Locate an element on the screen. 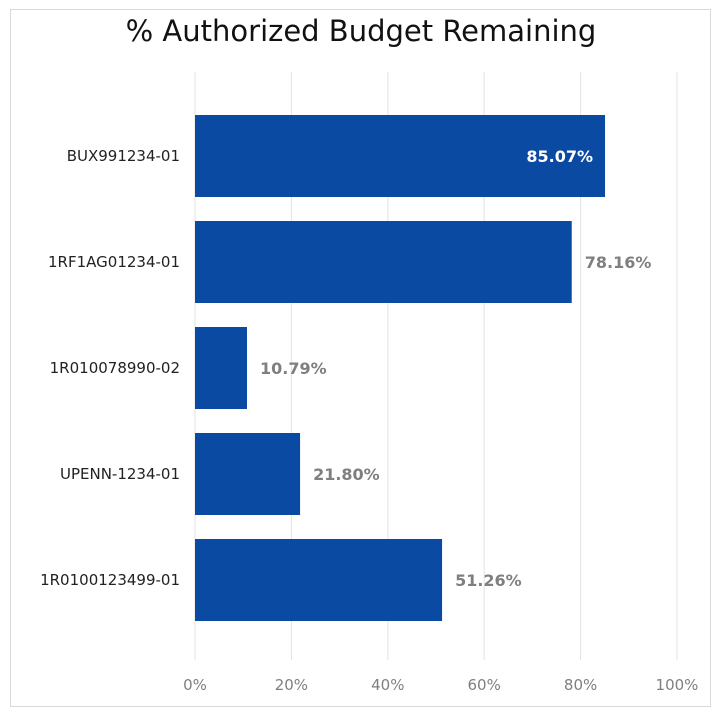  category-label: UPENN-1234-01 is located at coordinates (120, 474).